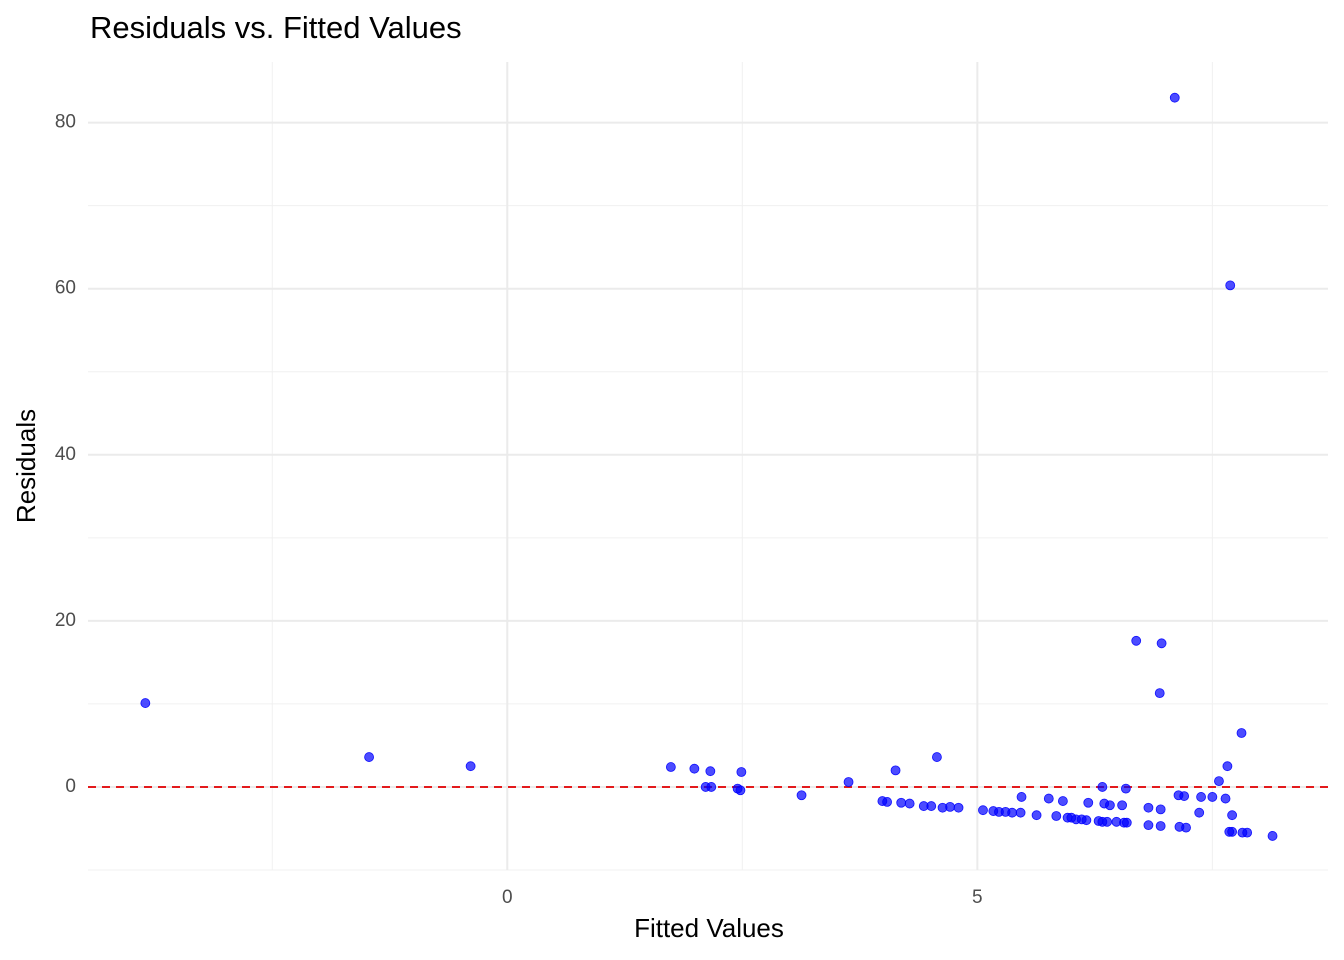 Image resolution: width=1344 pixels, height=960 pixels. What do you see at coordinates (26, 466) in the screenshot?
I see `y-axis-title: Residuals` at bounding box center [26, 466].